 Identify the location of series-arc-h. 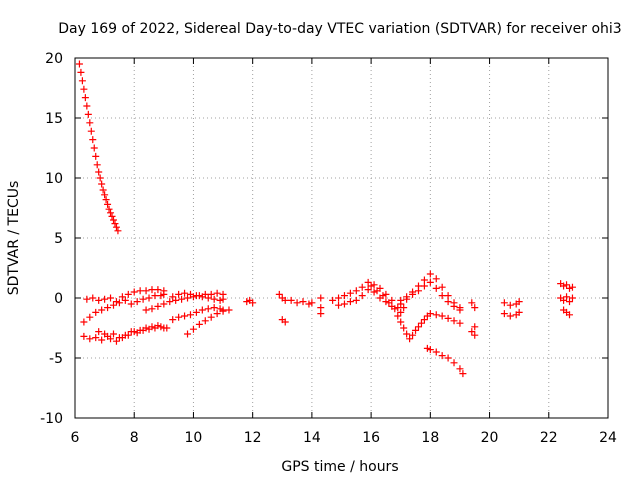
(208, 322).